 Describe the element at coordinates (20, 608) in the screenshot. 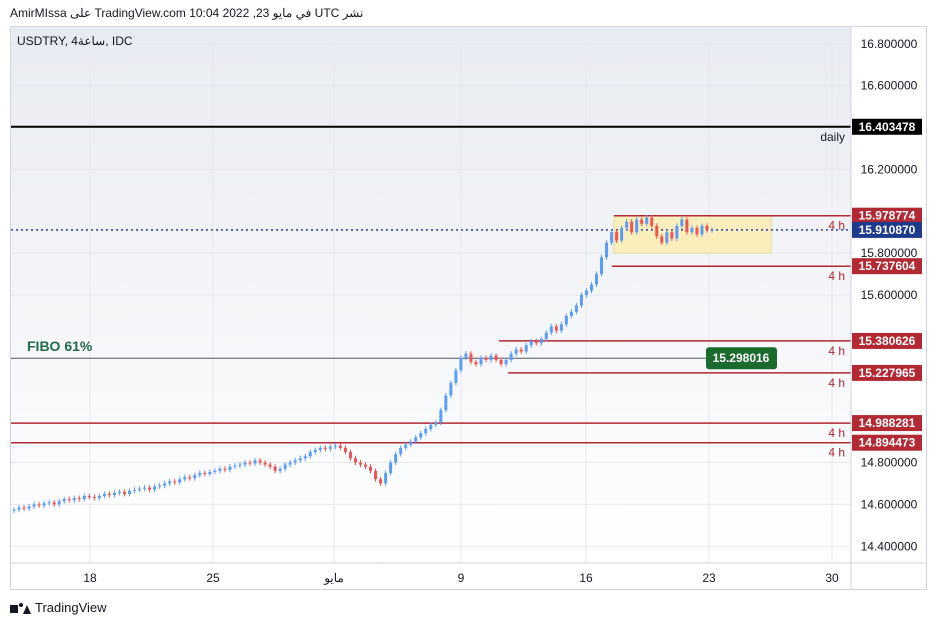

I see `tradingview-logo-icon` at that location.